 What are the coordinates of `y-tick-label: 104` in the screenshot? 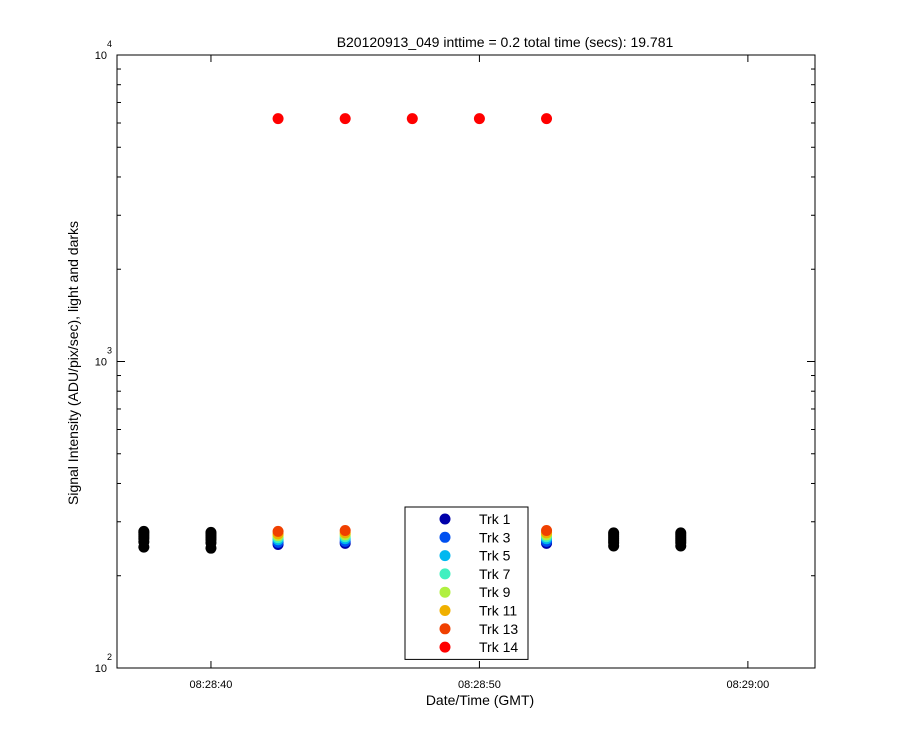 It's located at (103, 50).